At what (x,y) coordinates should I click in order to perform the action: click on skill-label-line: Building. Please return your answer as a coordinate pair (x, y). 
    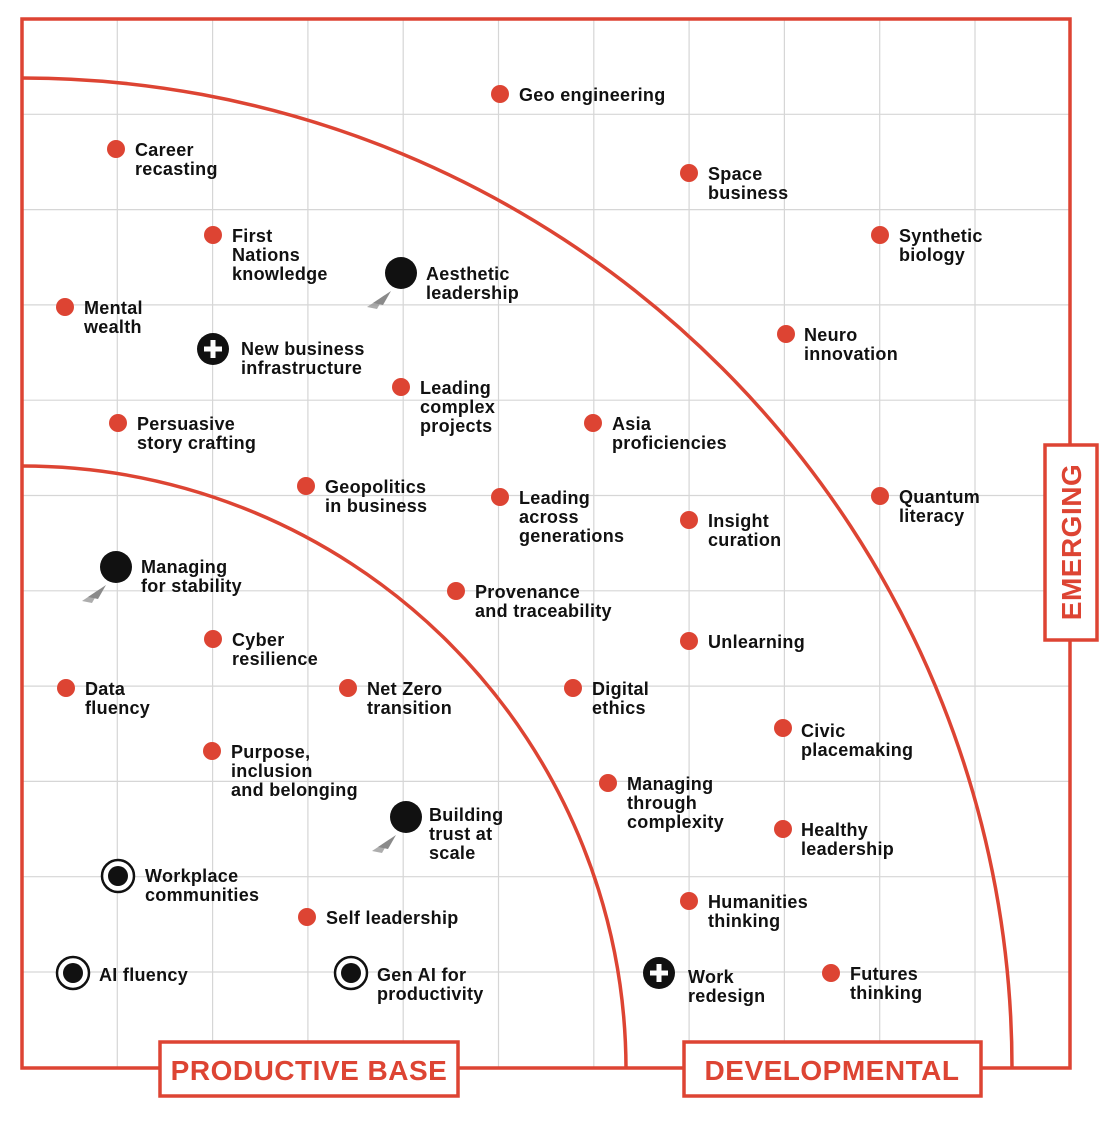
    Looking at the image, I should click on (466, 815).